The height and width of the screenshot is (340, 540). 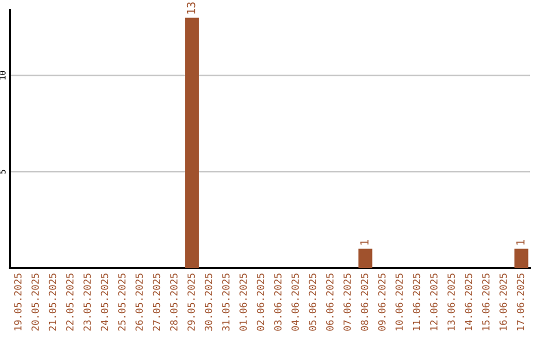 What do you see at coordinates (451, 302) in the screenshot?
I see `x-tick-label: 13.06.2025` at bounding box center [451, 302].